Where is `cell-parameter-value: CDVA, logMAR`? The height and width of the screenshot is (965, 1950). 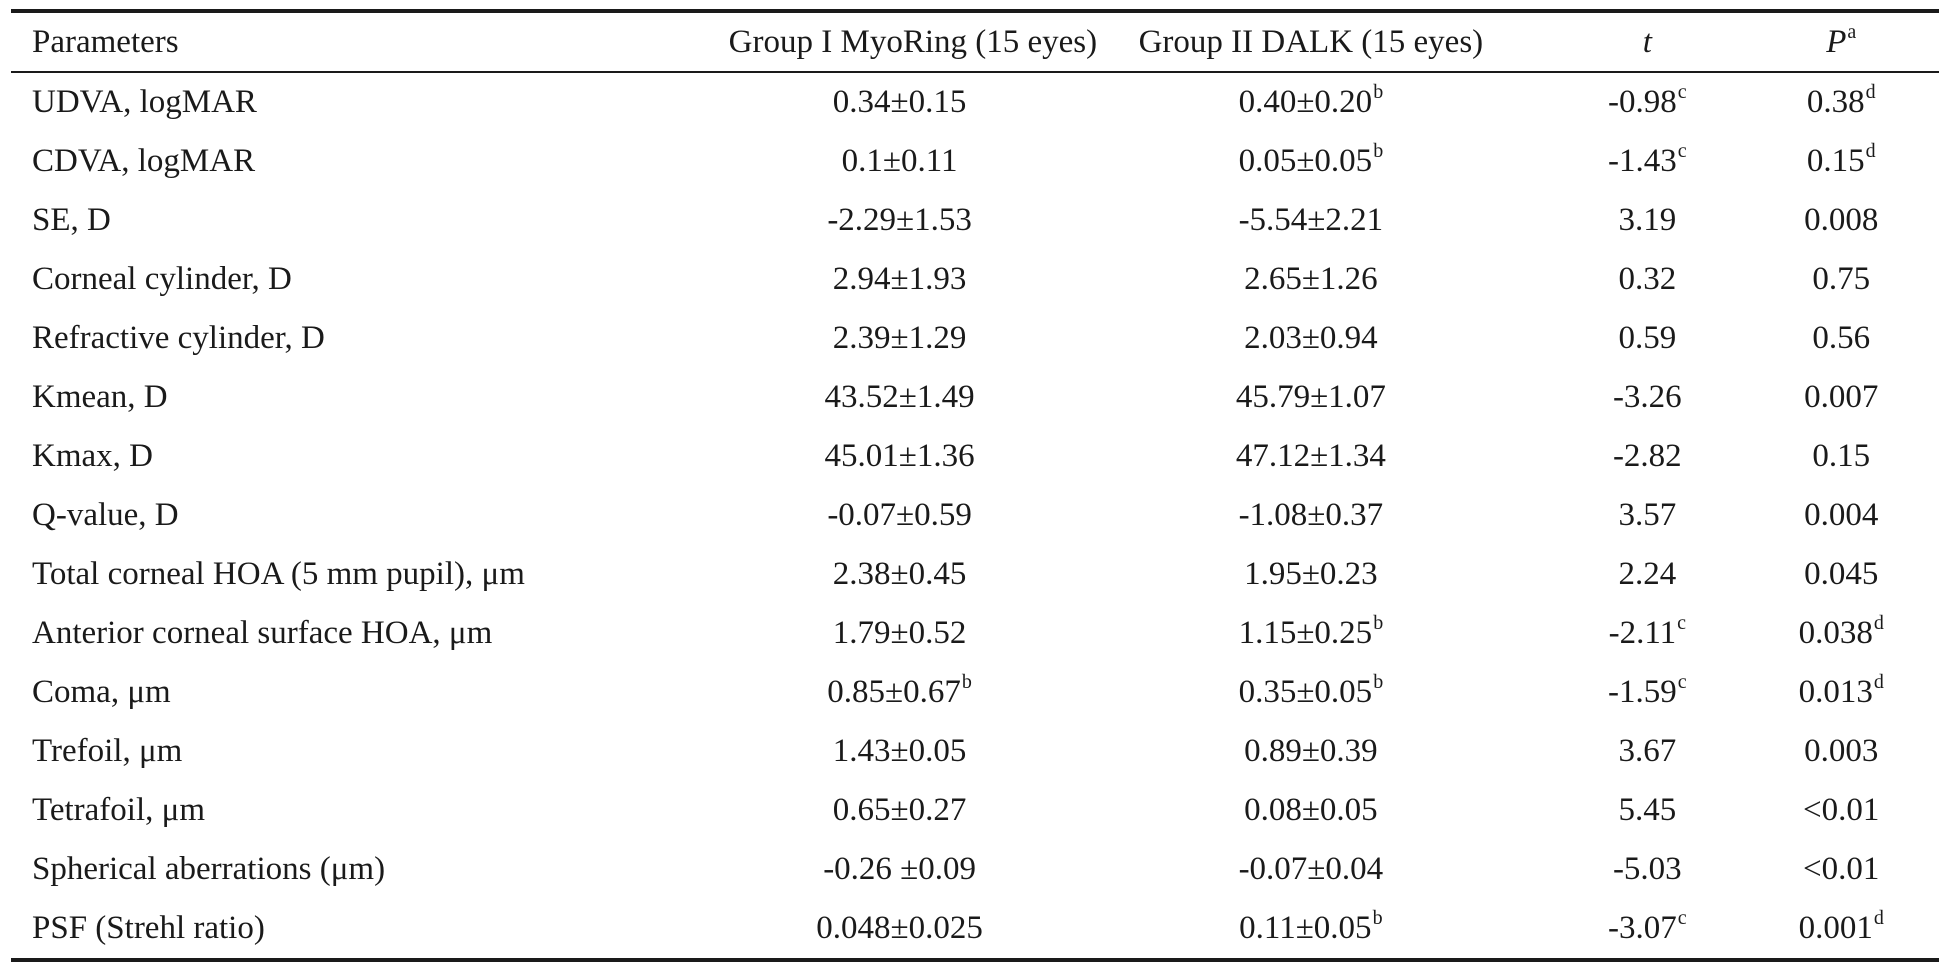 cell-parameter-value: CDVA, logMAR is located at coordinates (144, 161).